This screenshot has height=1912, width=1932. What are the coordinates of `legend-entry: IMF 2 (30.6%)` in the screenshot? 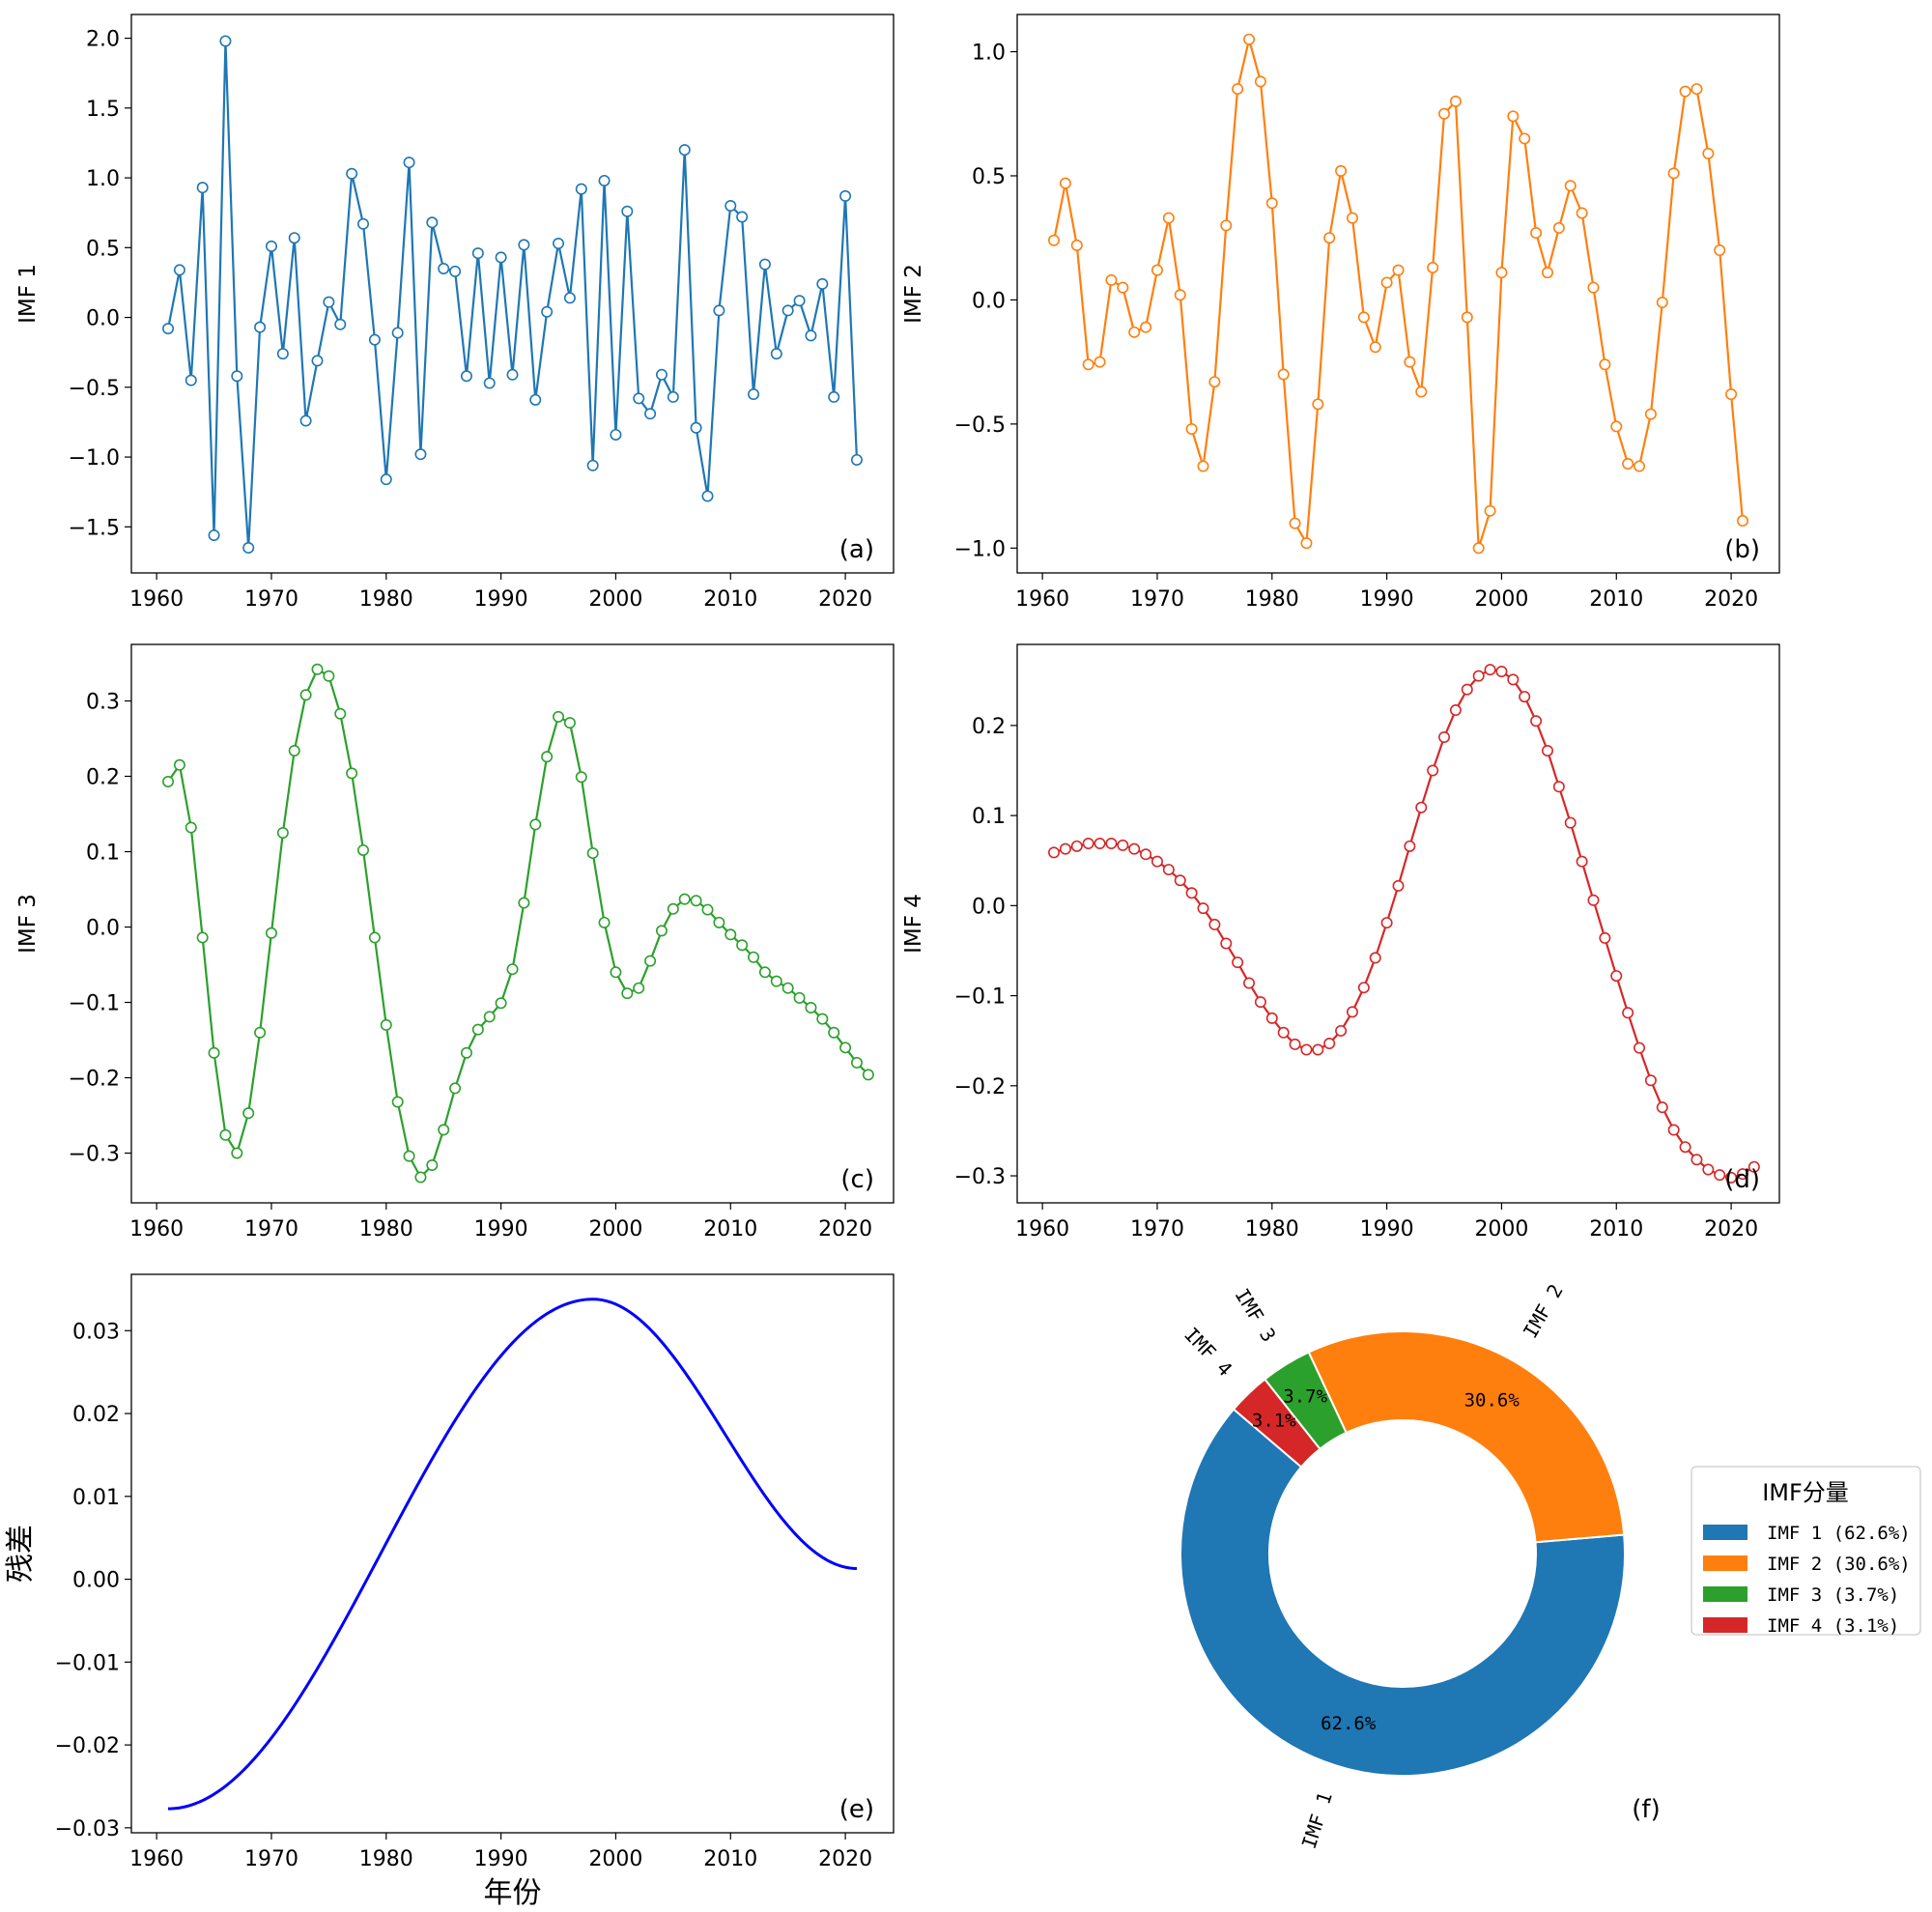 It's located at (1839, 1565).